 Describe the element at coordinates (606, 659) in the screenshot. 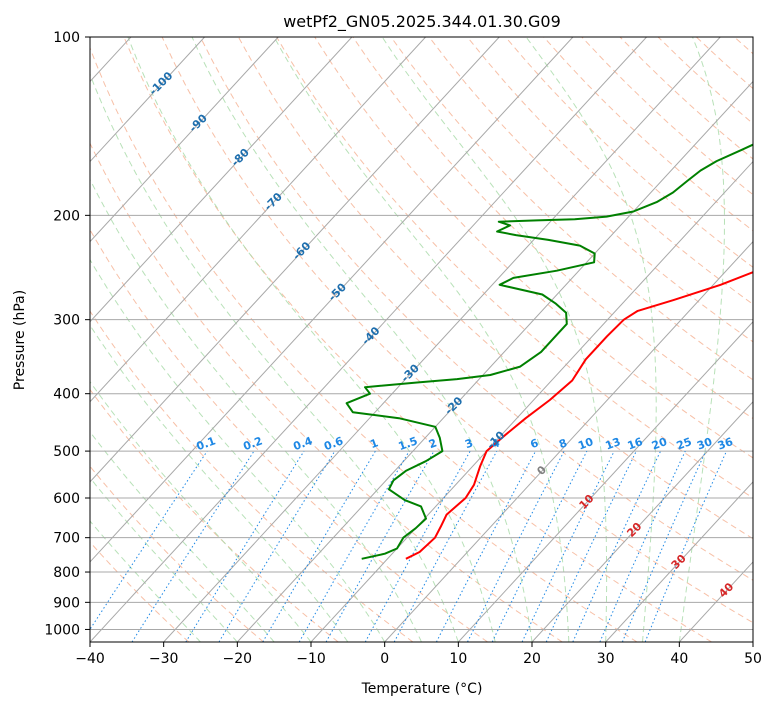

I see `x-tick-label: 30` at that location.